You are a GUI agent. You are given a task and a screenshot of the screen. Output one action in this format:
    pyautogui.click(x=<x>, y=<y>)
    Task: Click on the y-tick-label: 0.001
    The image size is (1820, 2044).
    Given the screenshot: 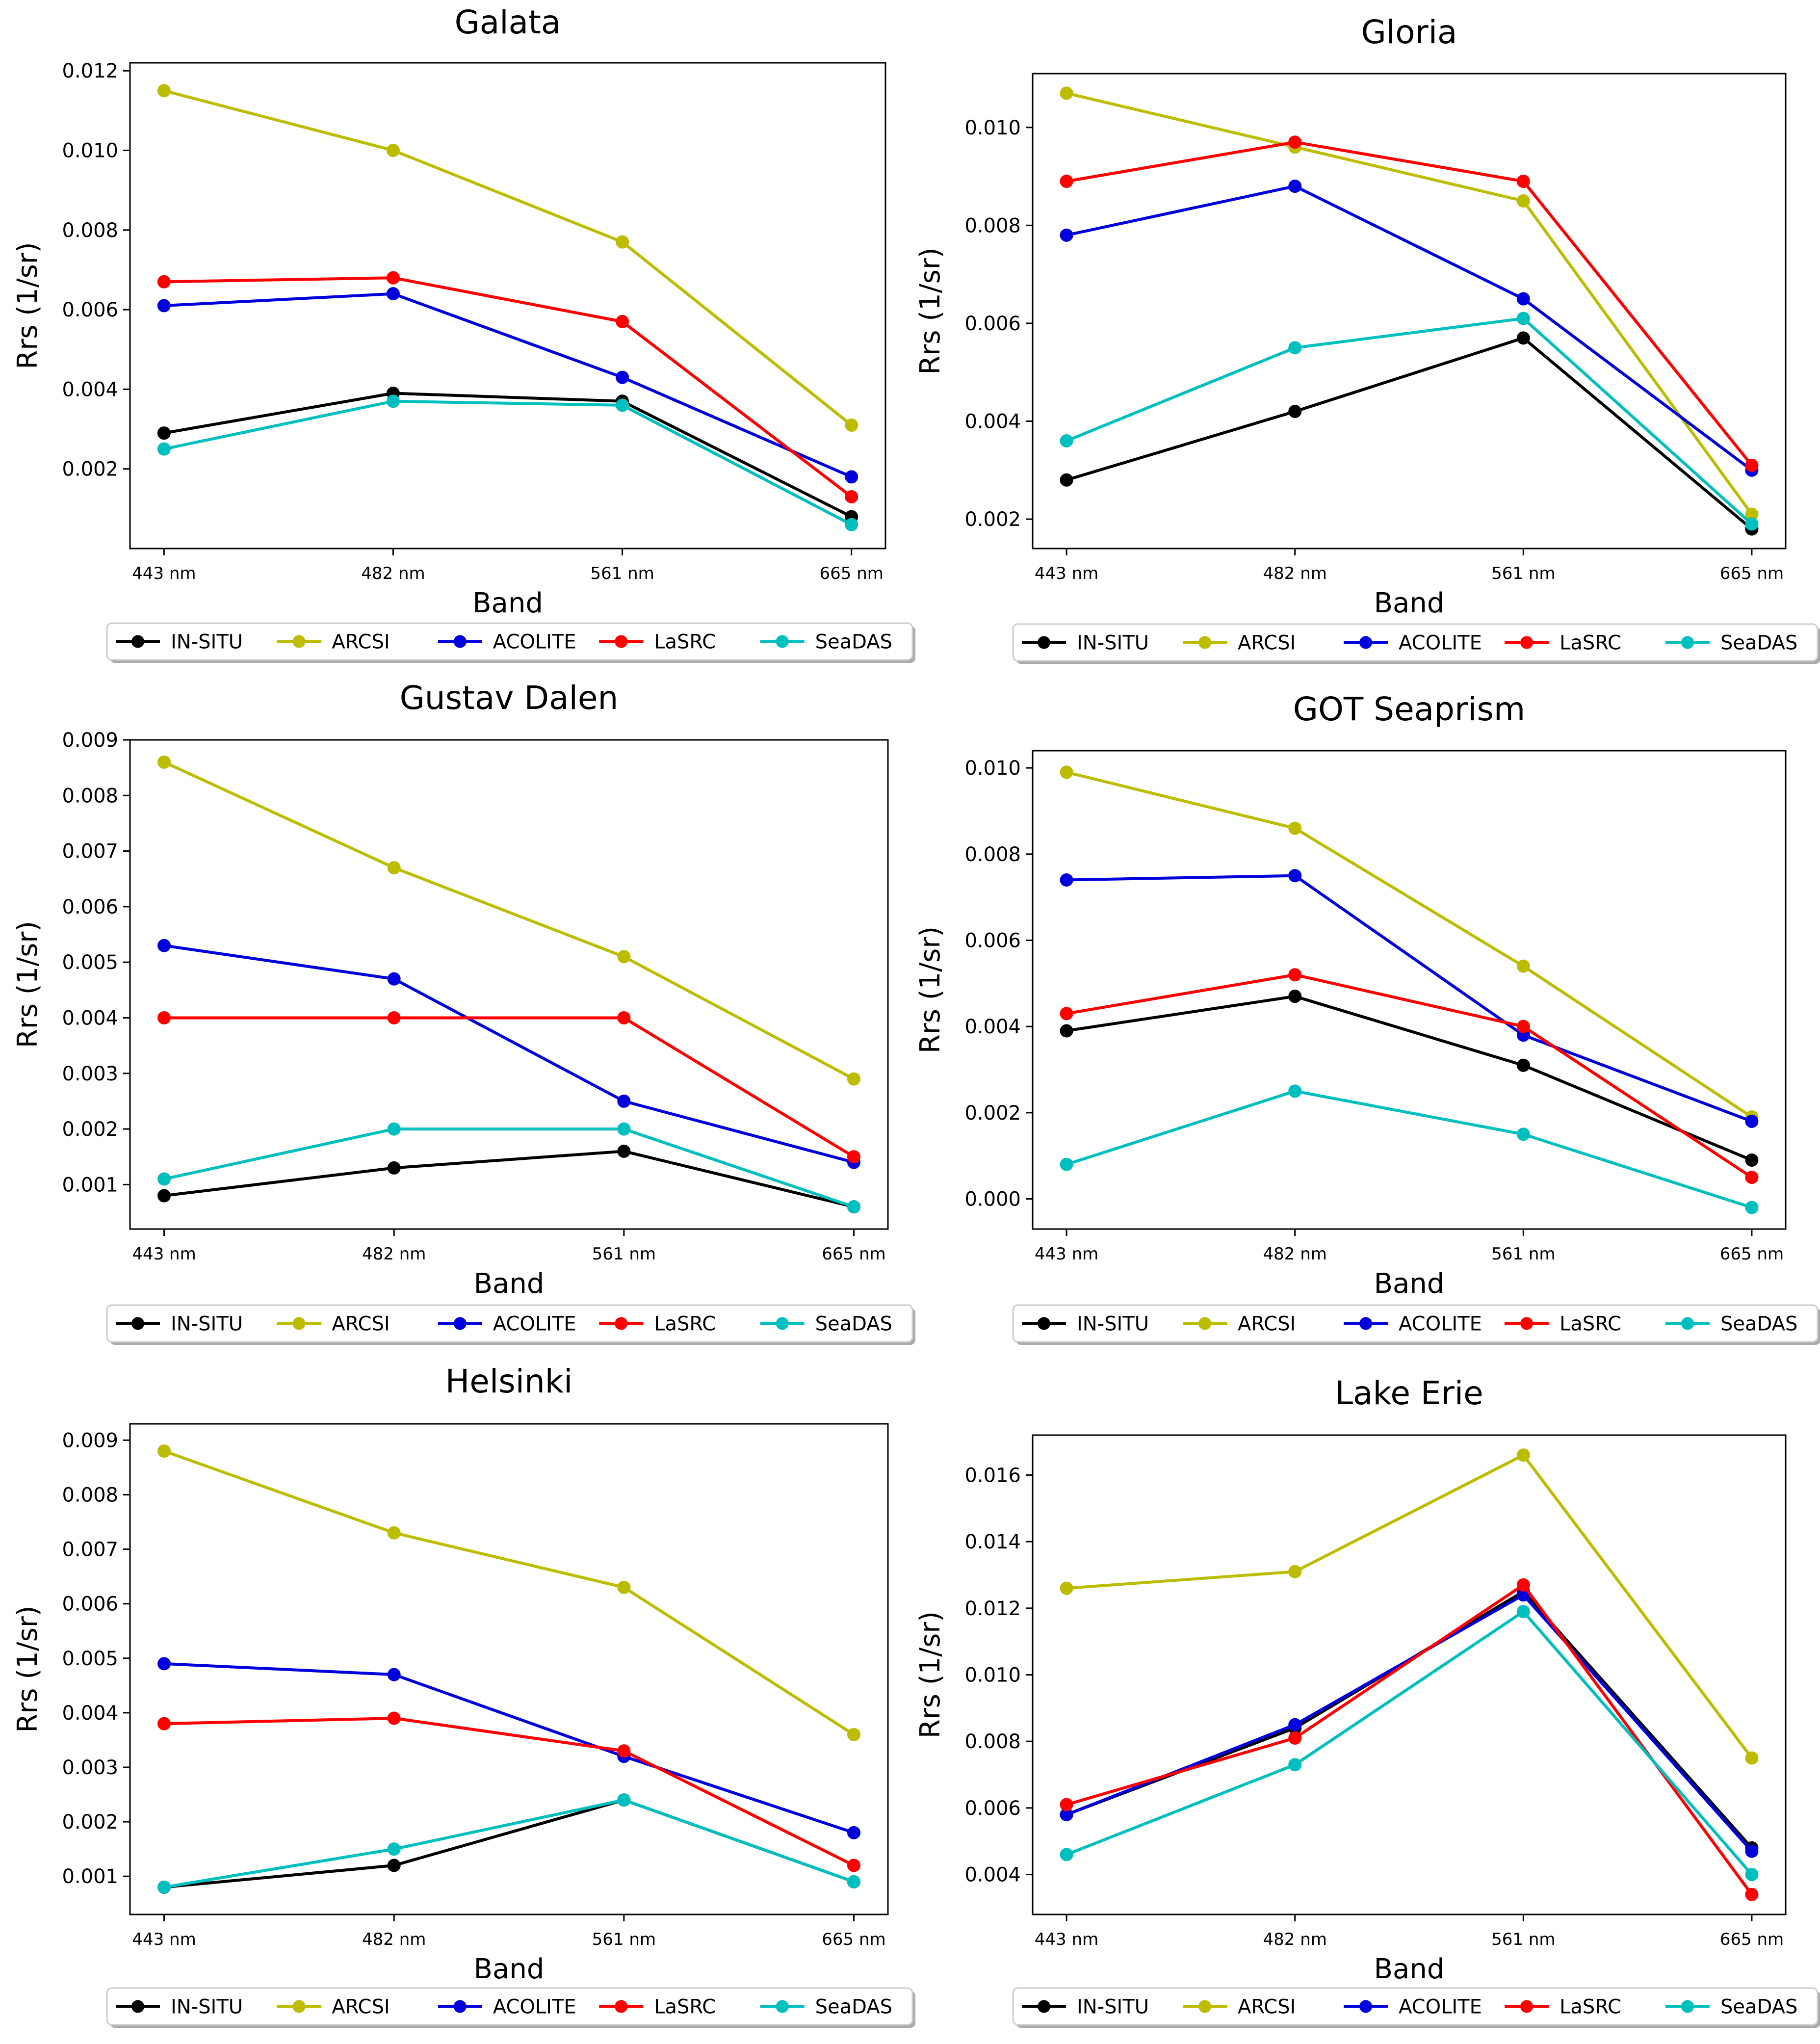 What is the action you would take?
    pyautogui.click(x=90, y=1185)
    